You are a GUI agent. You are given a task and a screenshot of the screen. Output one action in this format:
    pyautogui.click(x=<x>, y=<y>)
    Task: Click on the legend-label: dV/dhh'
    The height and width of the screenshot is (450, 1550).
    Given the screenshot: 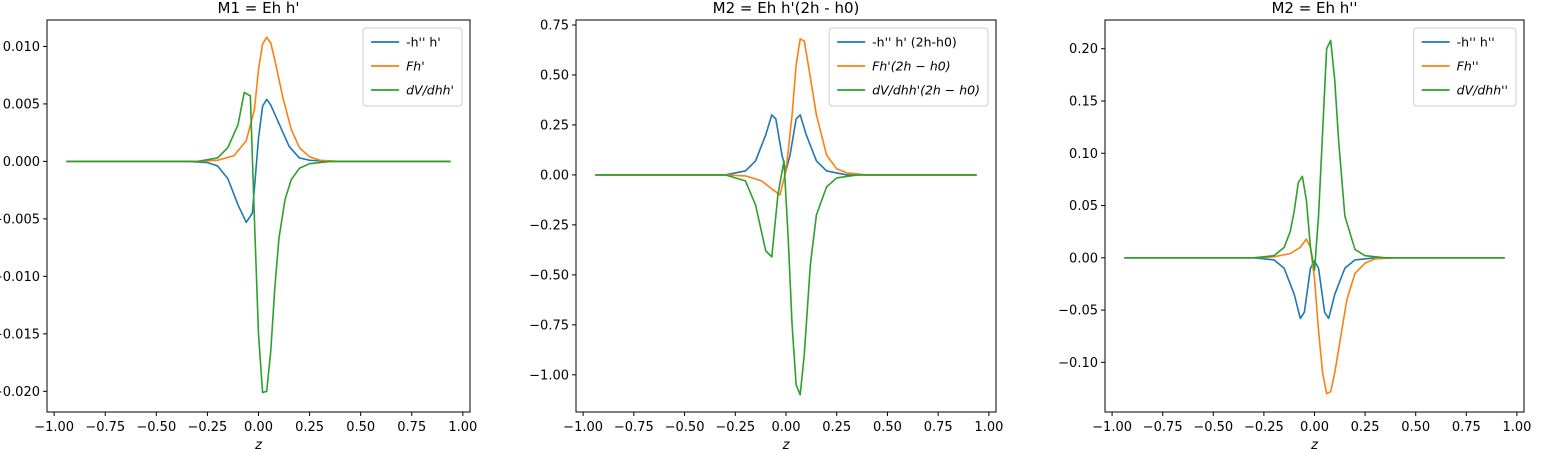 What is the action you would take?
    pyautogui.click(x=430, y=90)
    